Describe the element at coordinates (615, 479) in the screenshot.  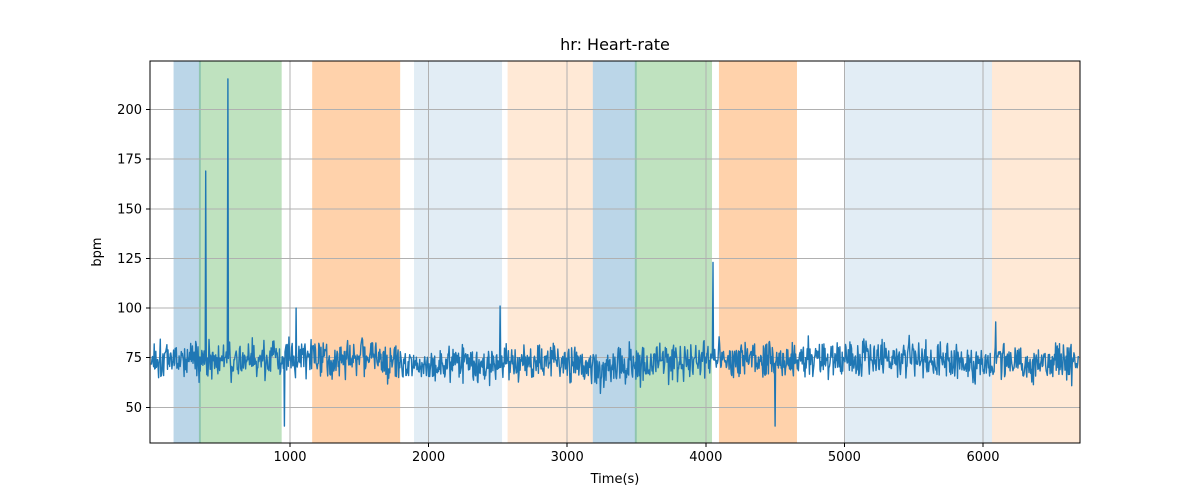
I see `x-axis-label: Time(s)` at that location.